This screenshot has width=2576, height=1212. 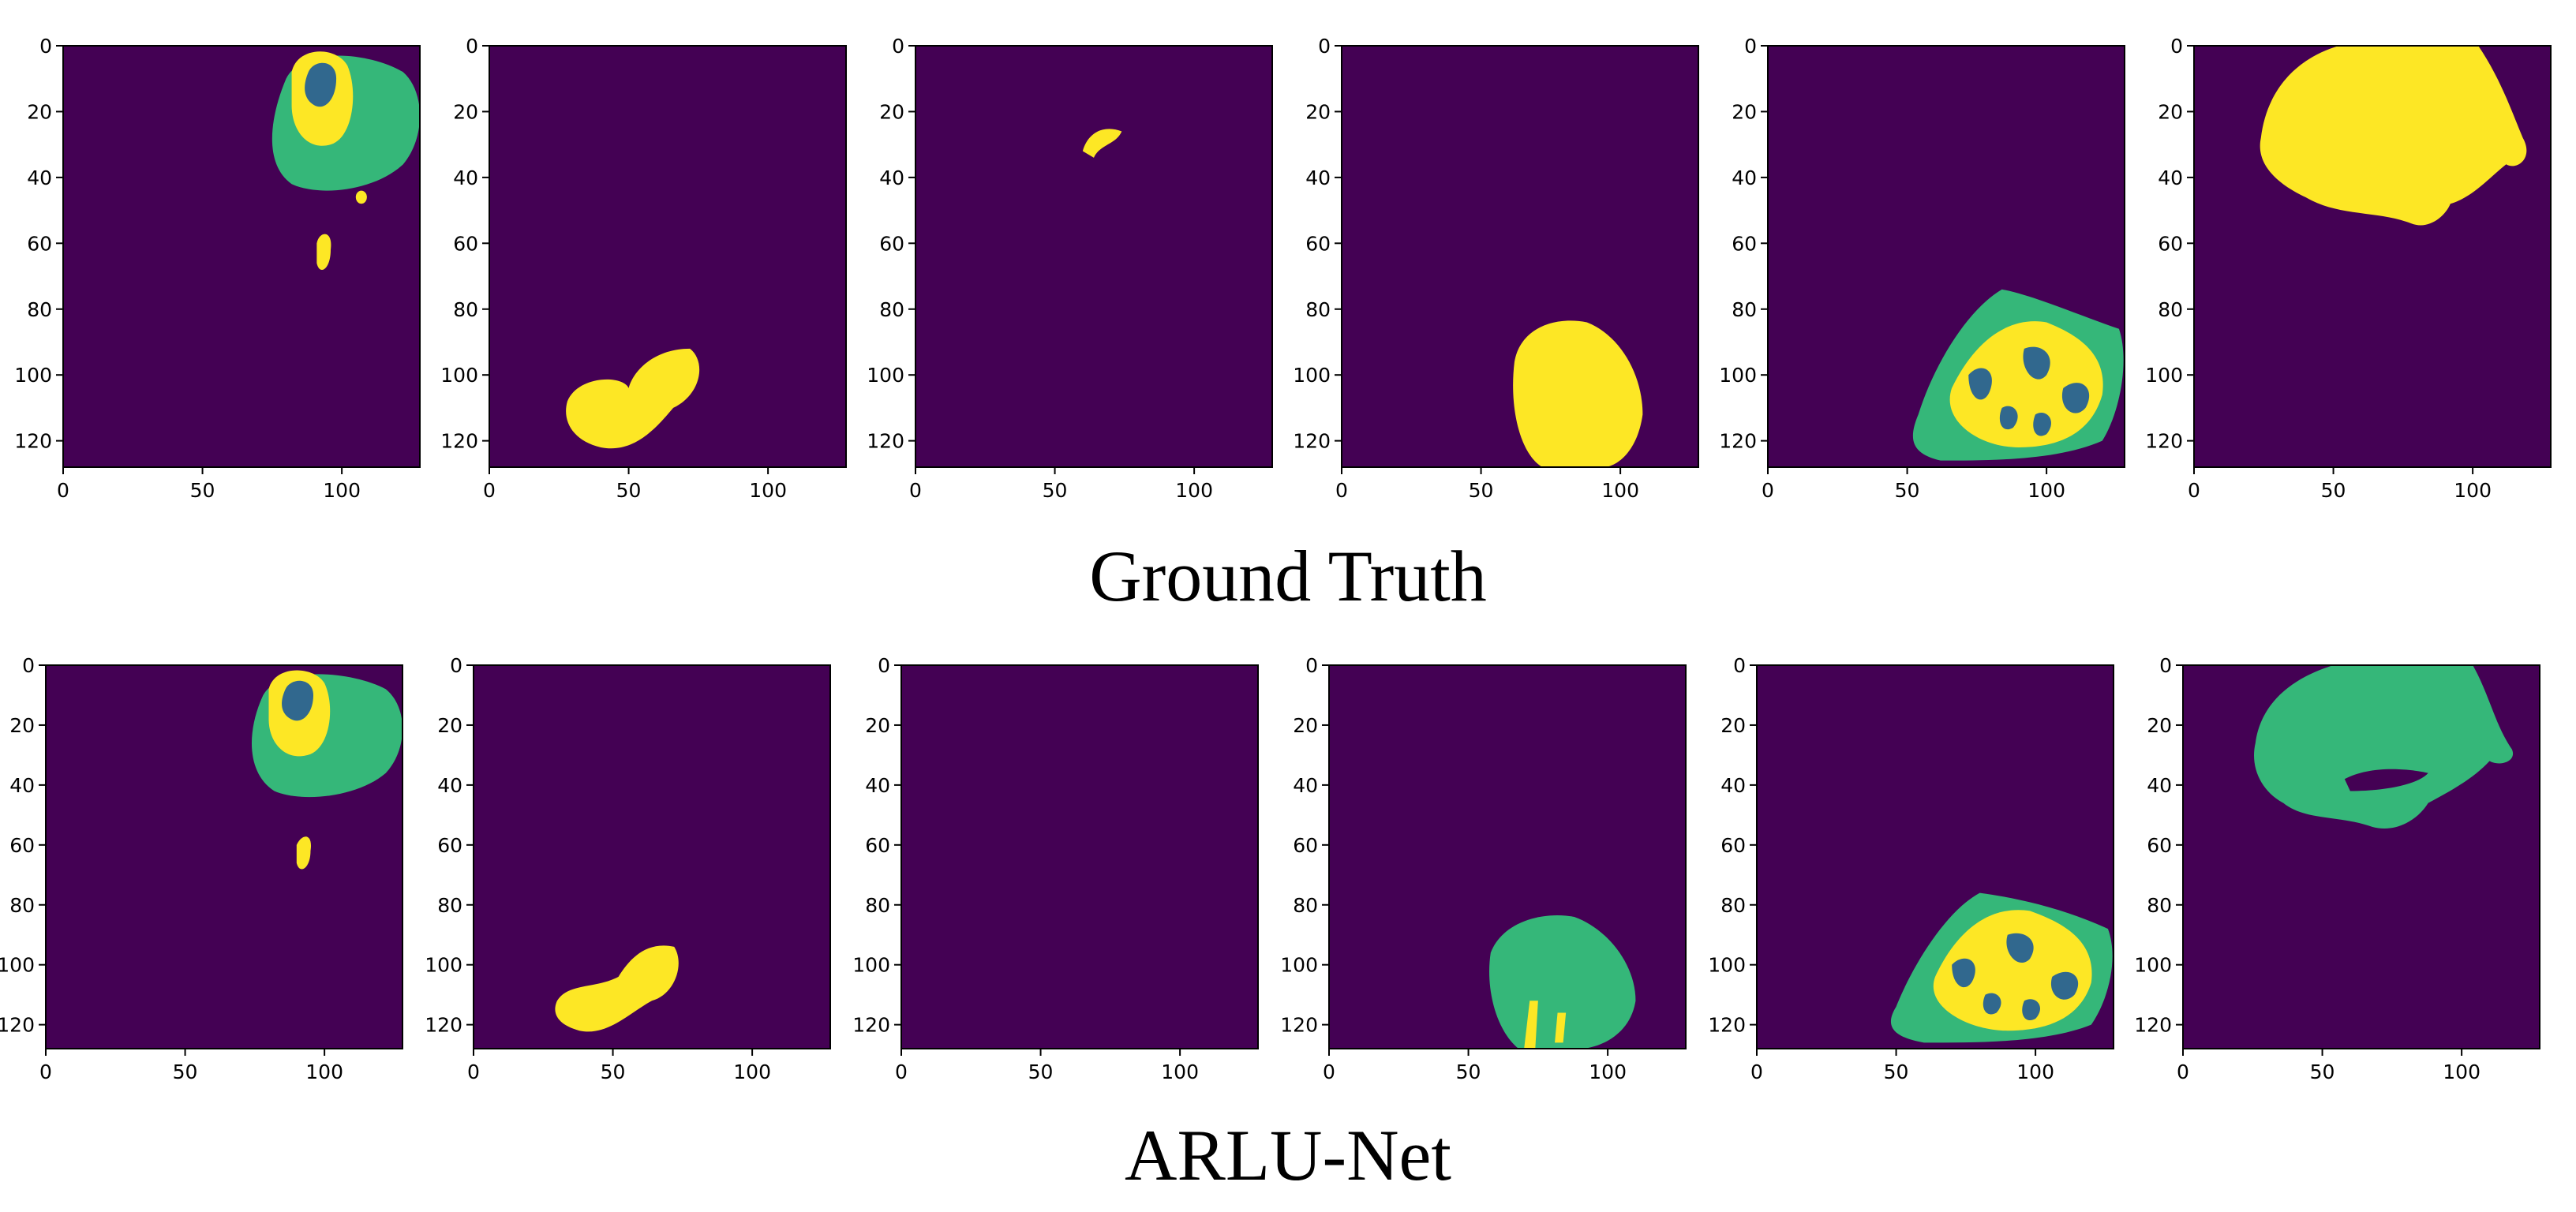 I want to click on caption-ground-truth: Ground Truth, so click(x=1288, y=576).